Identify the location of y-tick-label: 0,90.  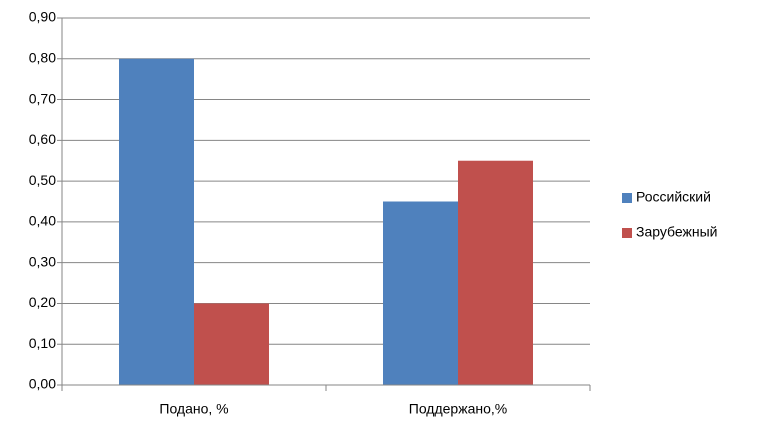
(42, 17).